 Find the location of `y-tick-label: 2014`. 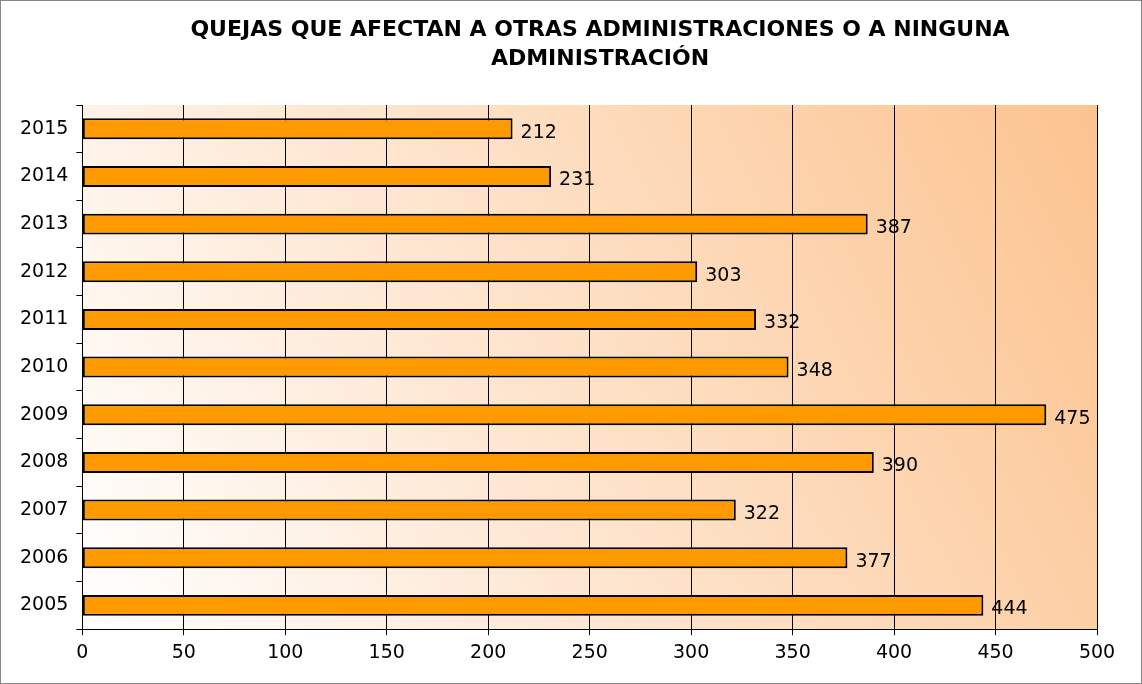

y-tick-label: 2014 is located at coordinates (44, 174).